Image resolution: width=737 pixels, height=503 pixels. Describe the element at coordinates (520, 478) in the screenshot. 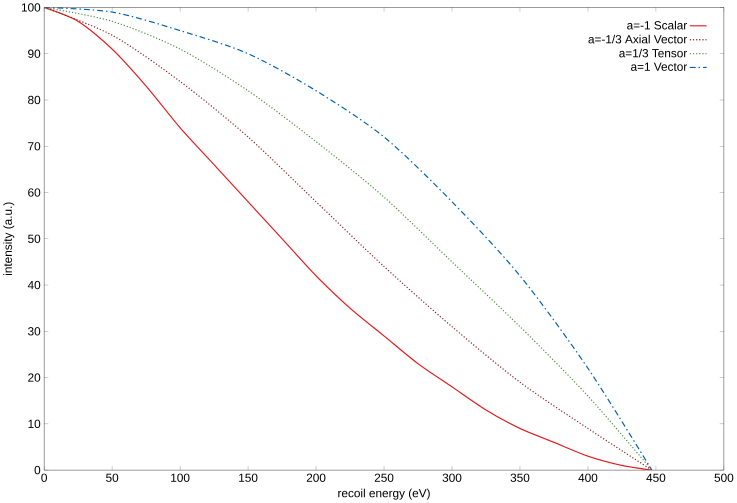

I see `x-tick-label: 350` at that location.